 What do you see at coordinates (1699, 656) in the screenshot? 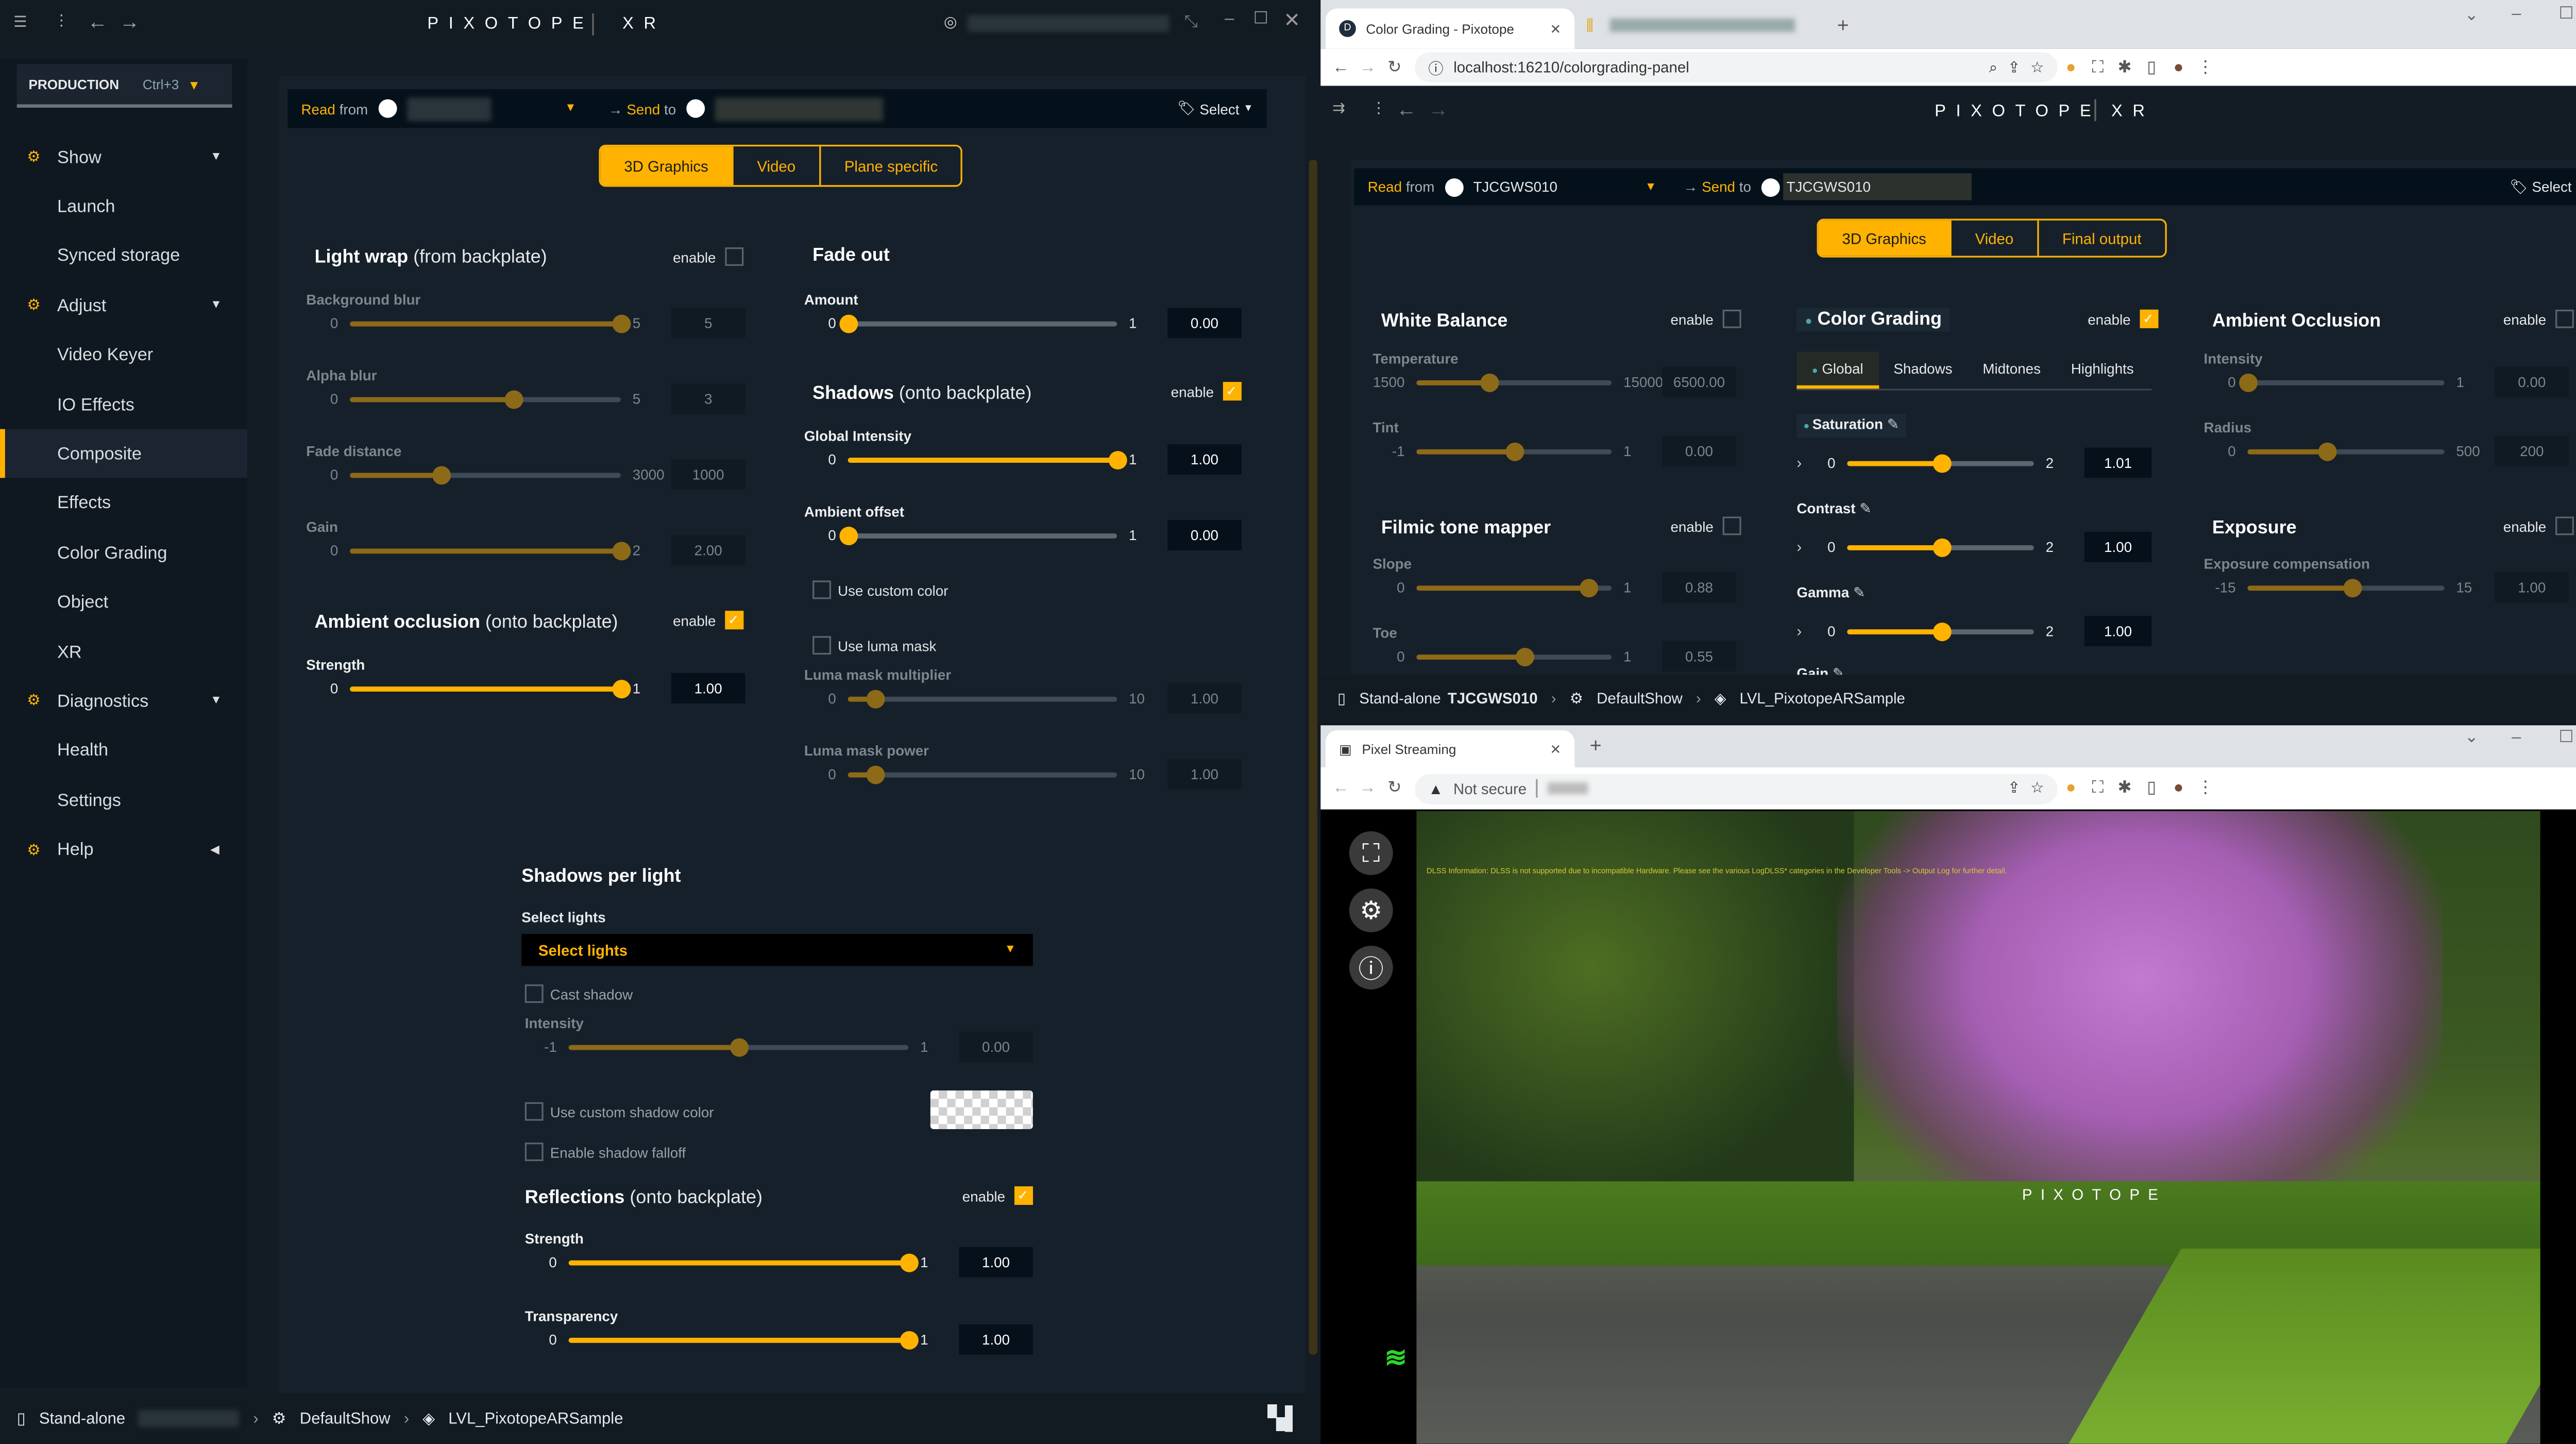
I see `slider-value-input: 0.55` at bounding box center [1699, 656].